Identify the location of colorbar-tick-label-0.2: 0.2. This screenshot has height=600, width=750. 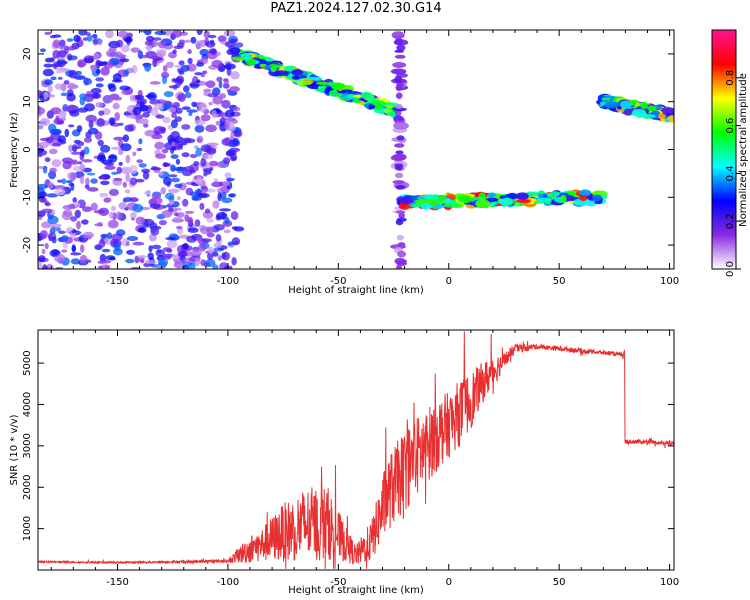
(730, 221).